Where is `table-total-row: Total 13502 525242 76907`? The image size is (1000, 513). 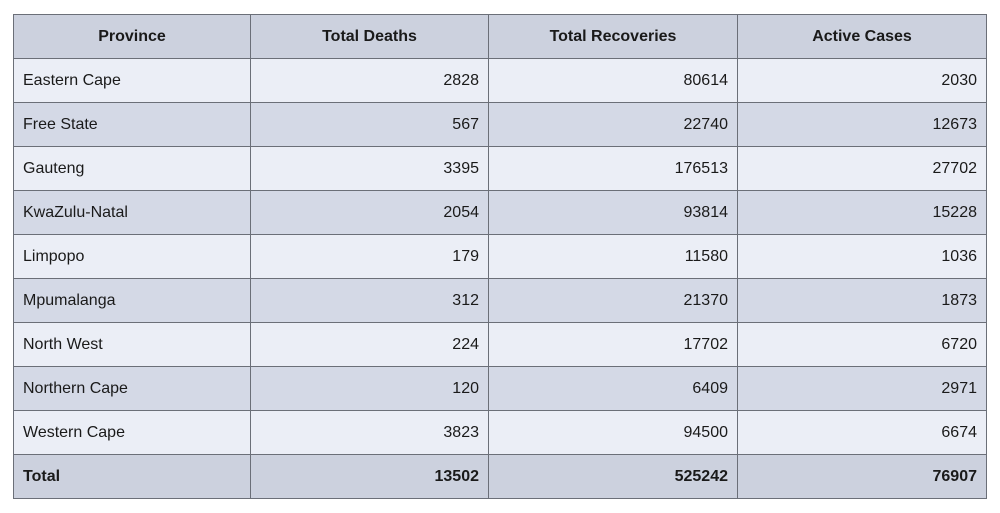 table-total-row: Total 13502 525242 76907 is located at coordinates (500, 476).